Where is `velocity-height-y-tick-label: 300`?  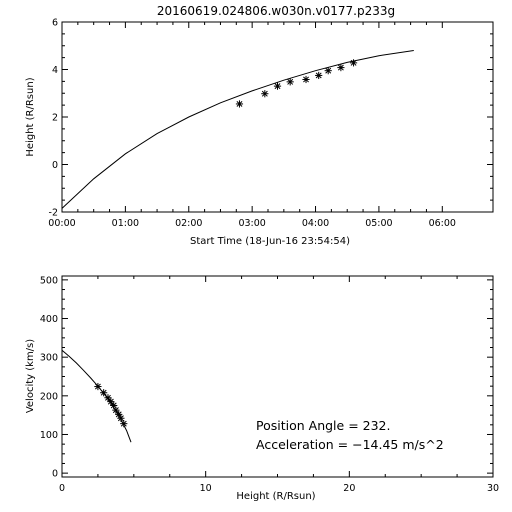 velocity-height-y-tick-label: 300 is located at coordinates (49, 358).